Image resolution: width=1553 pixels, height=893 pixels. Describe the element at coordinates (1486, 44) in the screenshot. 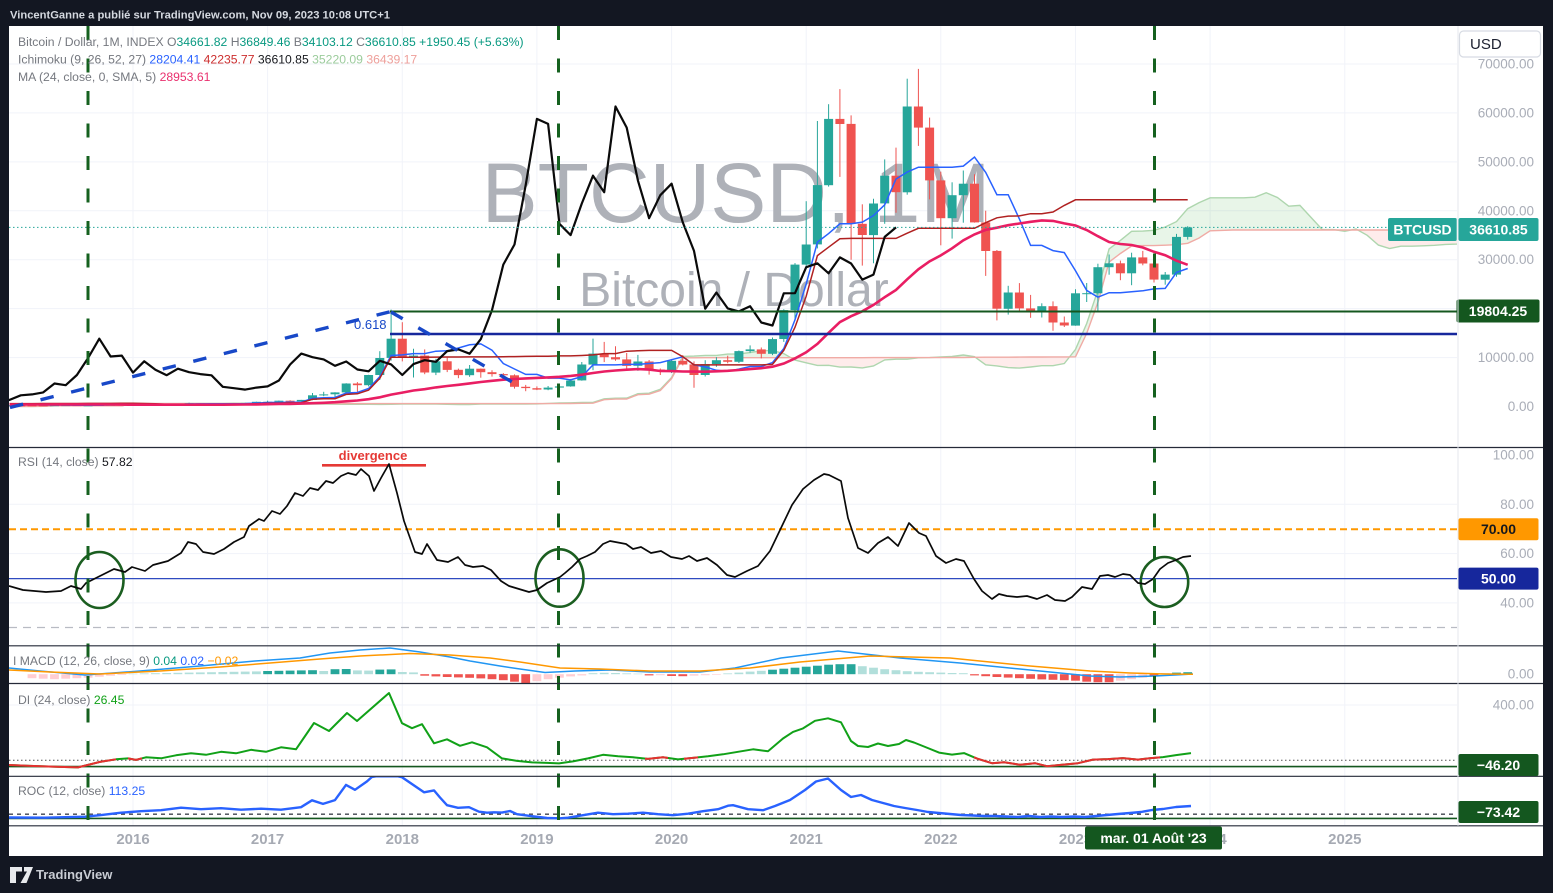

I see `svg-text: USD` at that location.